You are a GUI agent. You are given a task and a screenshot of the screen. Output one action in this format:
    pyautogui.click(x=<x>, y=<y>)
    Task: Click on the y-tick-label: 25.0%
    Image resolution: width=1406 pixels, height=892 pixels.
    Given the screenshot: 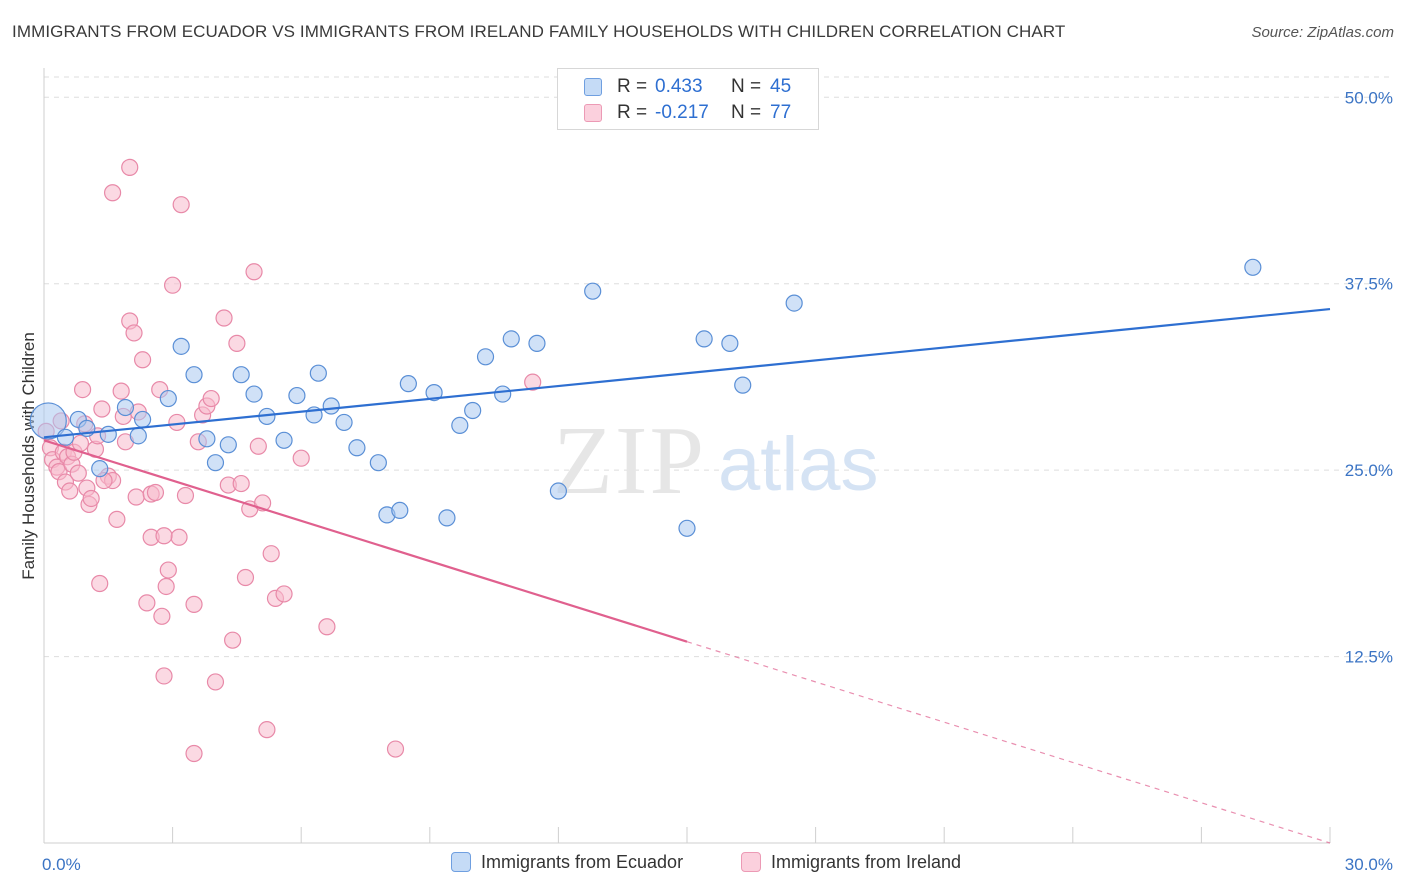 What is the action you would take?
    pyautogui.click(x=1369, y=470)
    